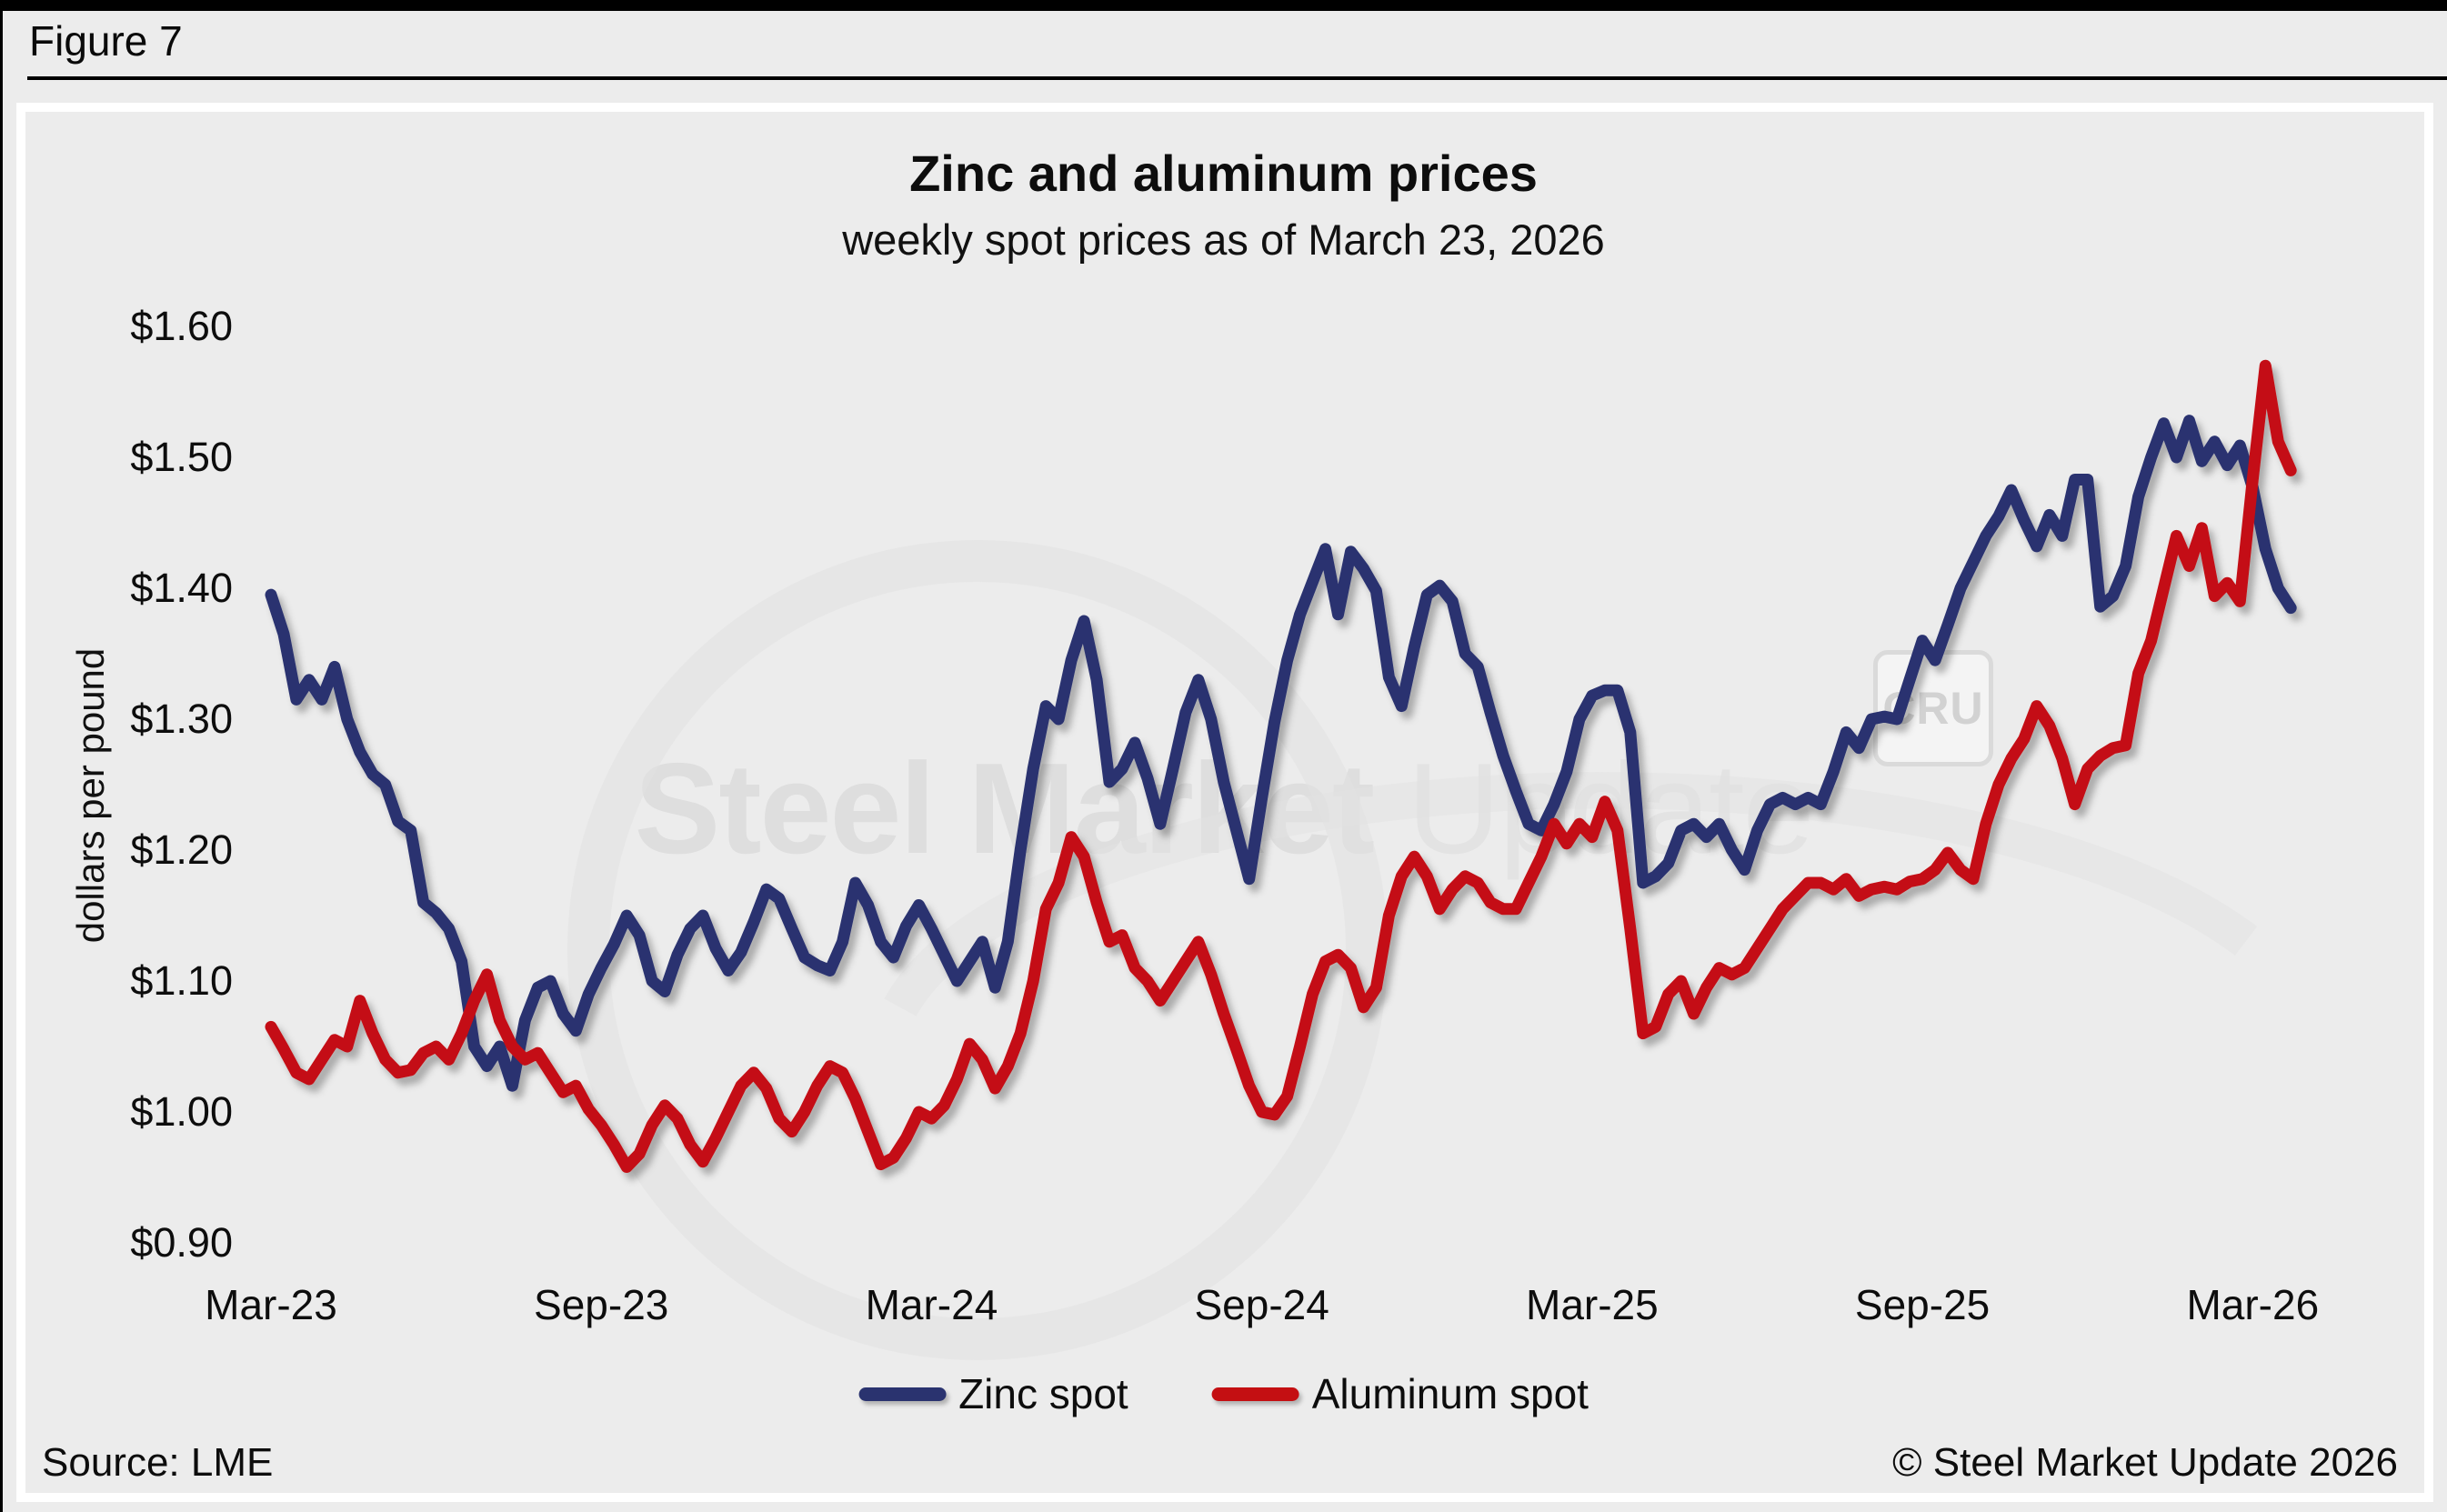 The image size is (2447, 1512). I want to click on copyright-note: © Steel Market Update 2026, so click(2145, 1462).